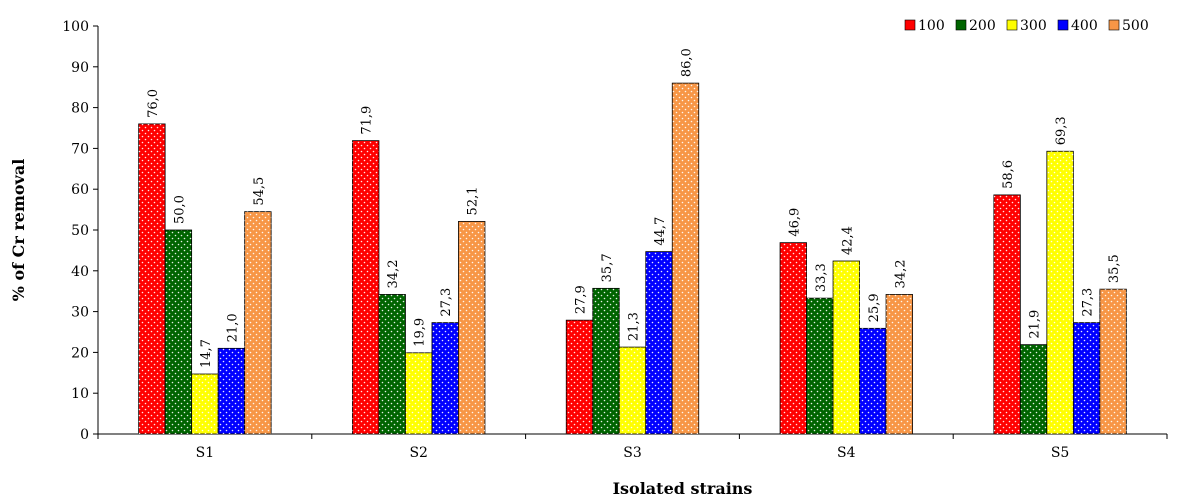  Describe the element at coordinates (80, 353) in the screenshot. I see `y-tick-label: 20` at that location.